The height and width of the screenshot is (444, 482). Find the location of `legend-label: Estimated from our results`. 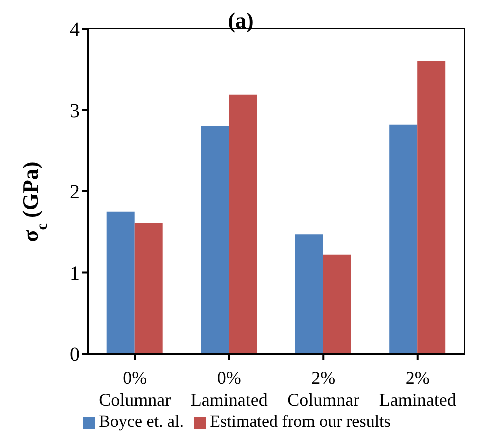

legend-label: Estimated from our results is located at coordinates (300, 421).